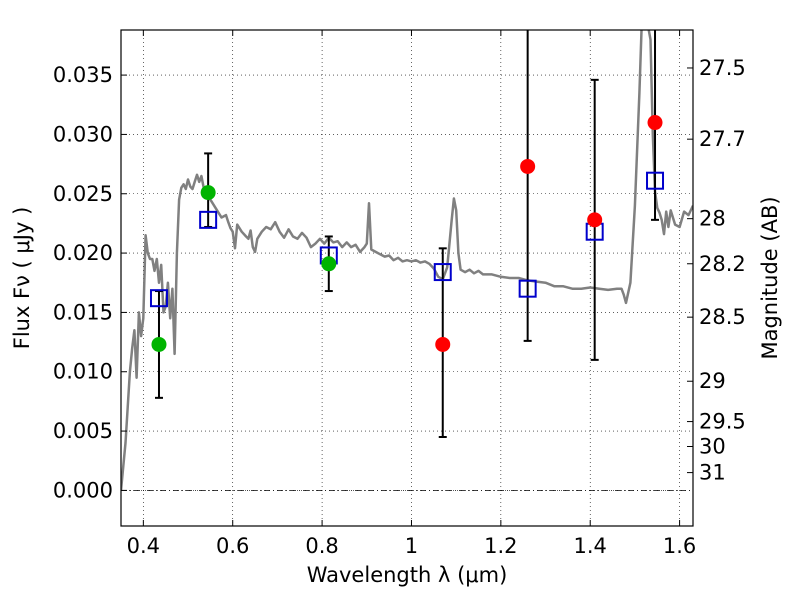  I want to click on x-tick-label: 1.2, so click(500, 546).